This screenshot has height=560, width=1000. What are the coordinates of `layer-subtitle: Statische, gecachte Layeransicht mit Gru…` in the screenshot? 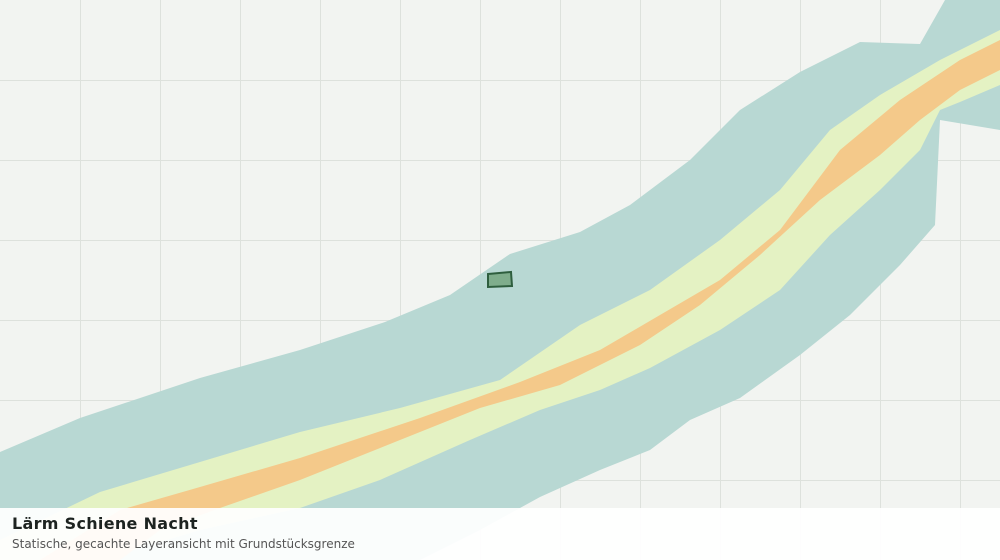 It's located at (183, 544).